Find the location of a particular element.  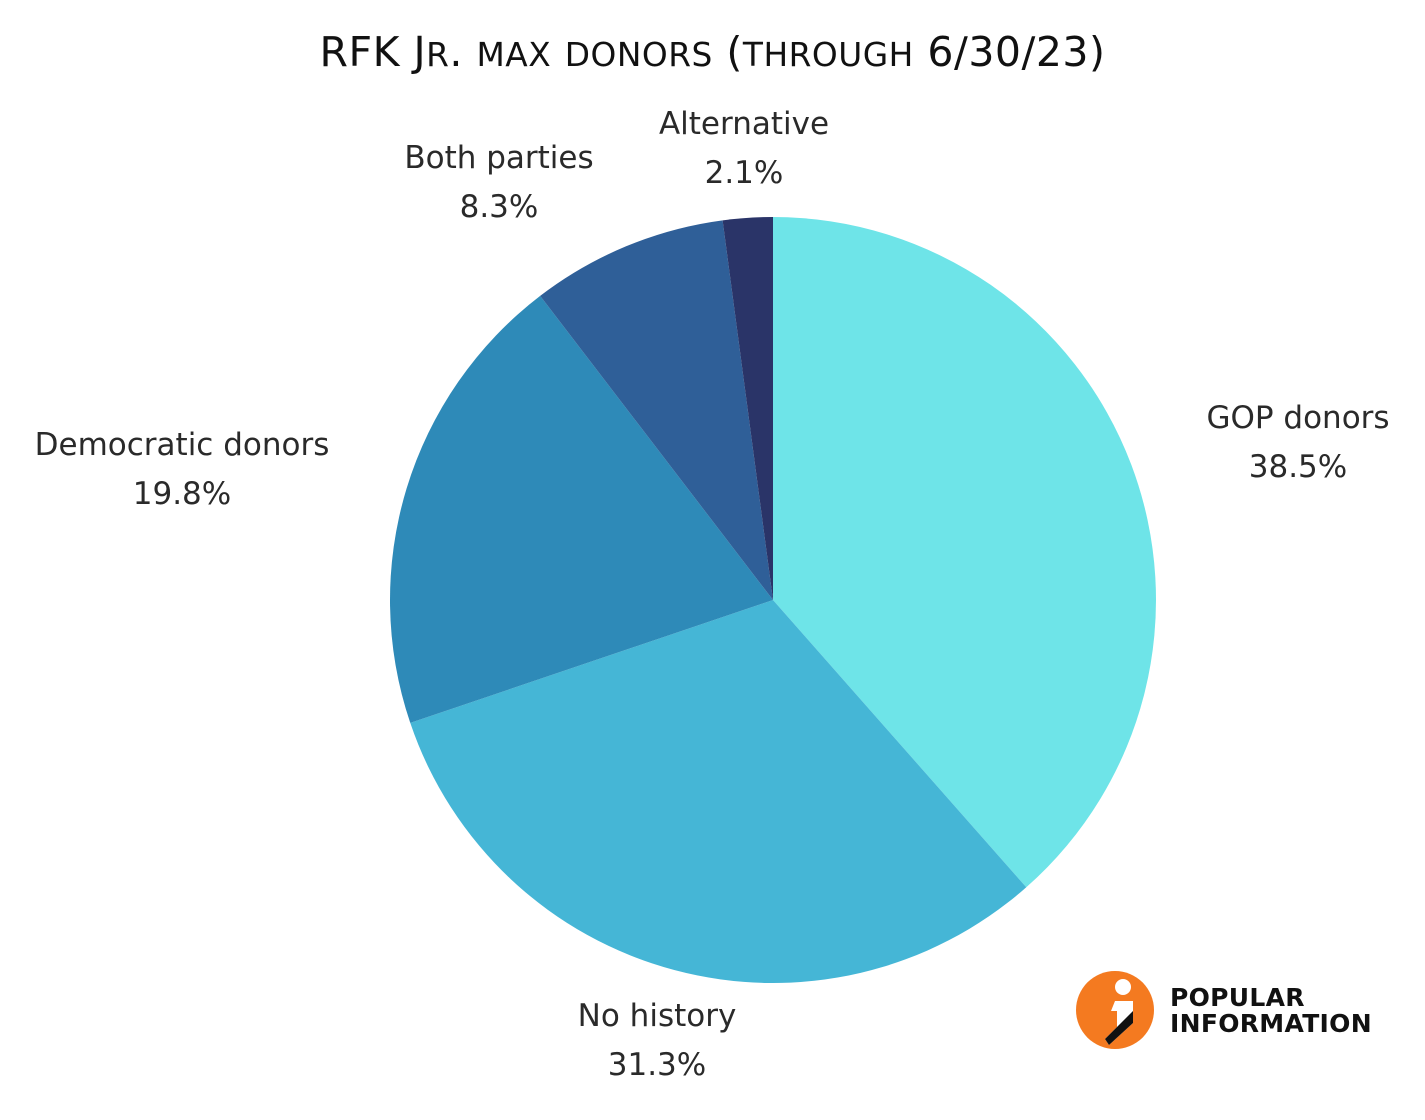

slice-label-value: 2.1% is located at coordinates (744, 173).